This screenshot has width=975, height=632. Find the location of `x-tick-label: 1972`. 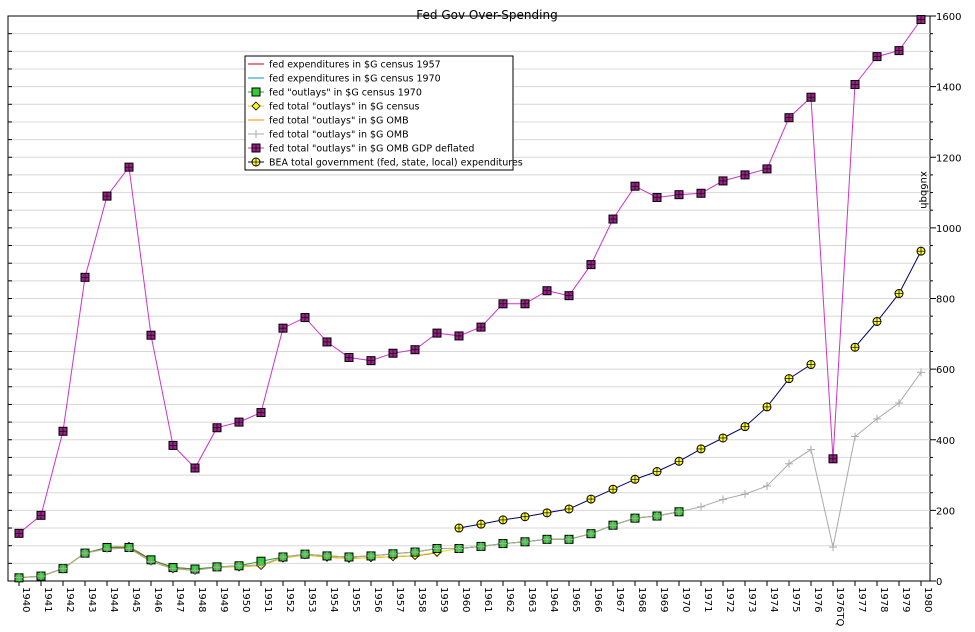

x-tick-label: 1972 is located at coordinates (729, 599).